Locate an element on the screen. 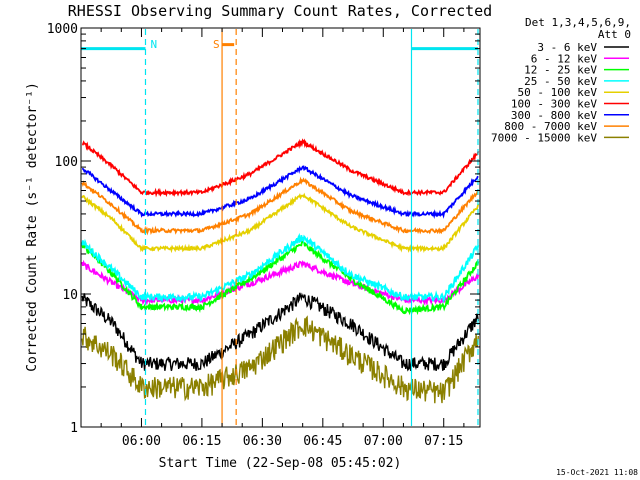  legend-label-2: 6 - 12 keV is located at coordinates (564, 58).